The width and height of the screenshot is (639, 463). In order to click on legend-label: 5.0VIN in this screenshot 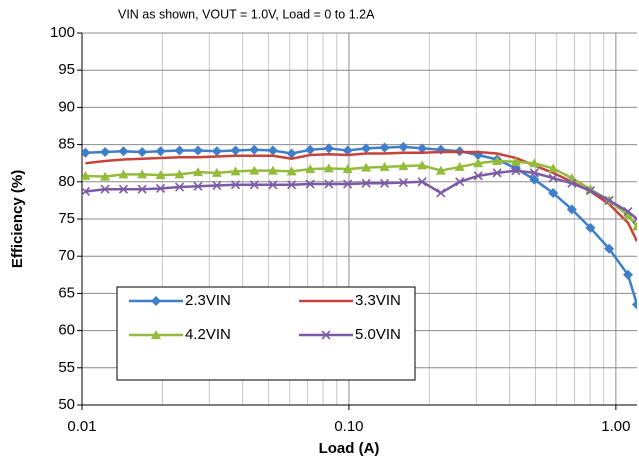, I will do `click(378, 334)`.